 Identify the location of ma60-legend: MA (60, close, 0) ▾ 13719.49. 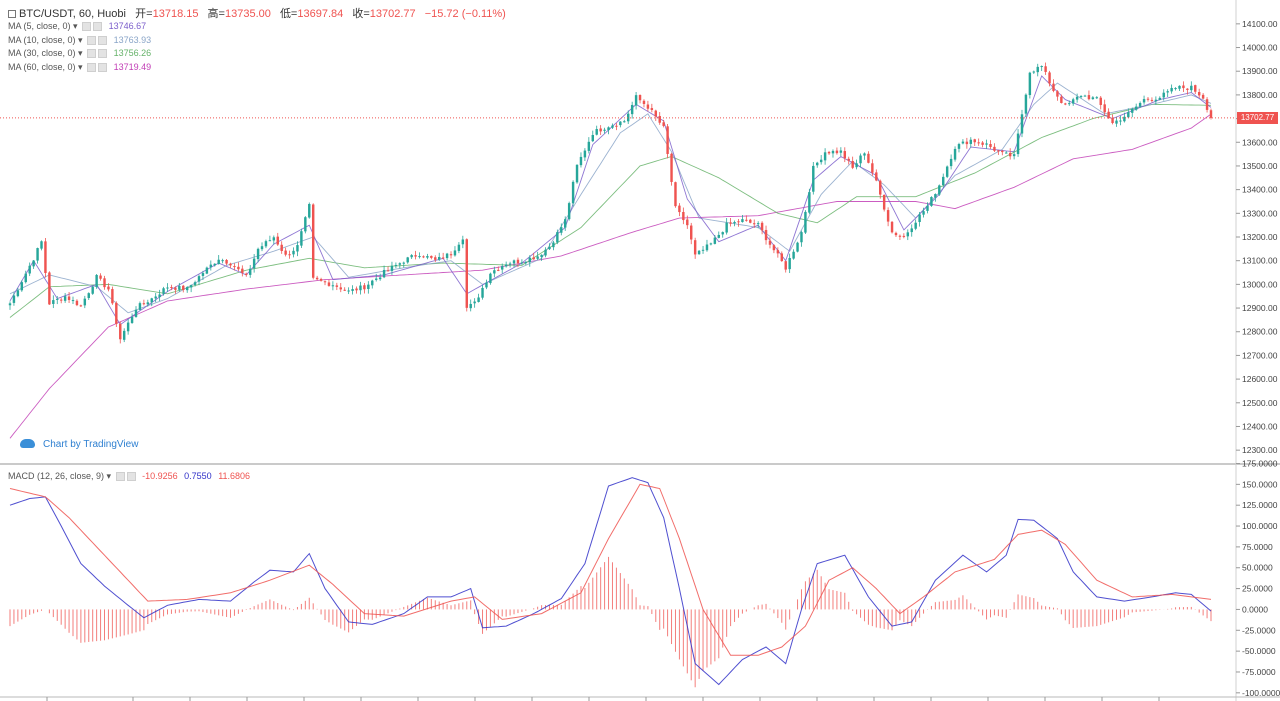
(80, 67).